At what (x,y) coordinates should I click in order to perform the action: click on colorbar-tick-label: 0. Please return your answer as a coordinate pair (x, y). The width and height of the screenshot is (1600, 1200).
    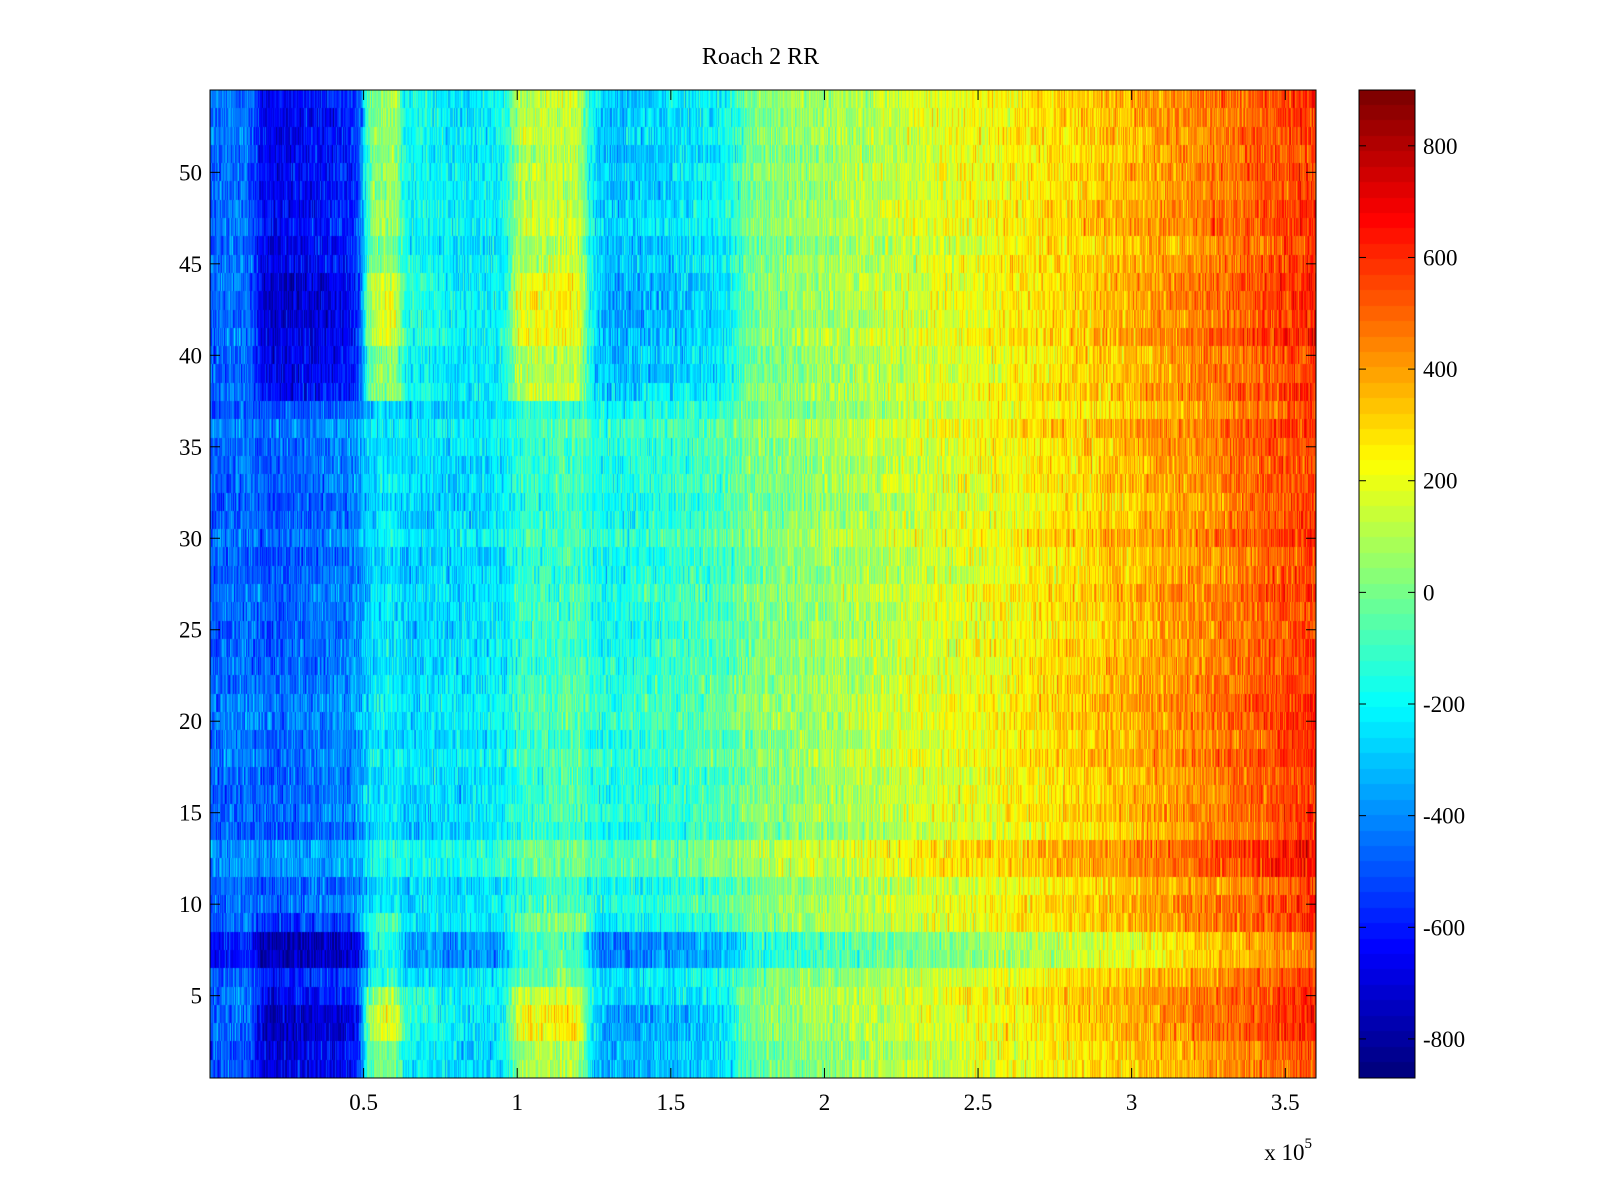
    Looking at the image, I should click on (1429, 592).